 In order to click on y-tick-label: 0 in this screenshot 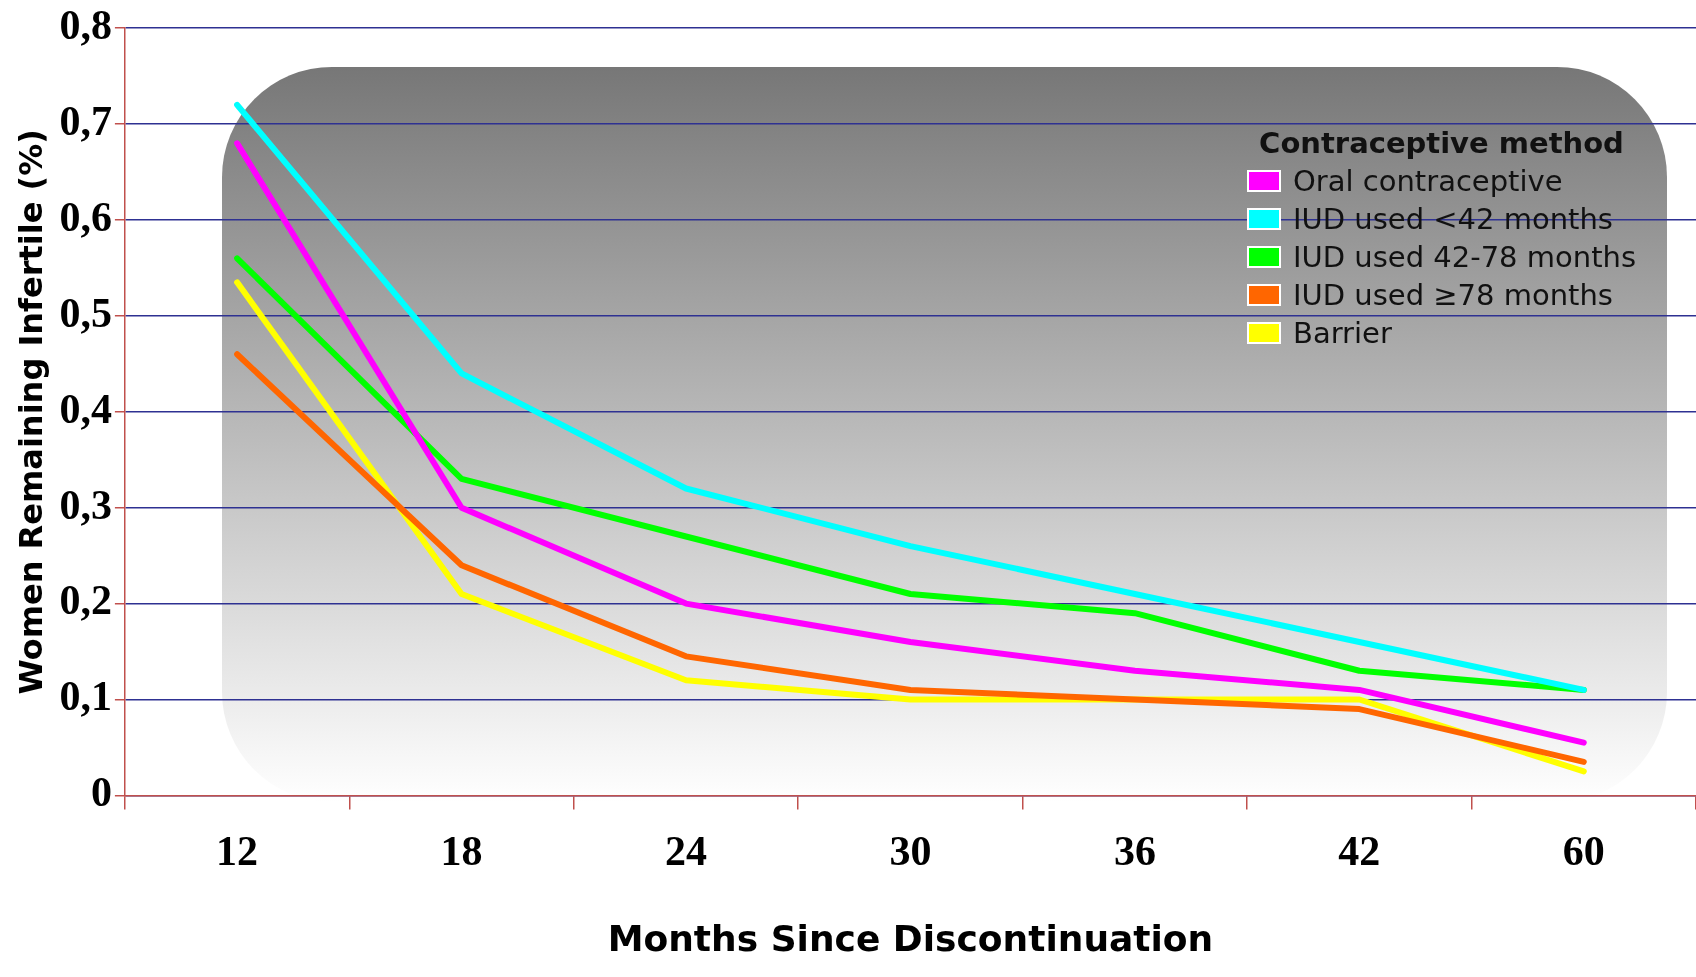, I will do `click(101, 792)`.